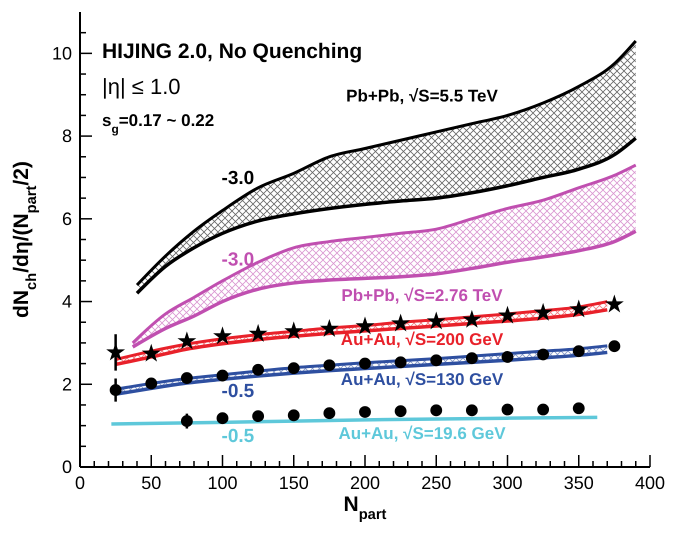 This screenshot has width=691, height=533. I want to click on x-tick-label: 300, so click(507, 483).